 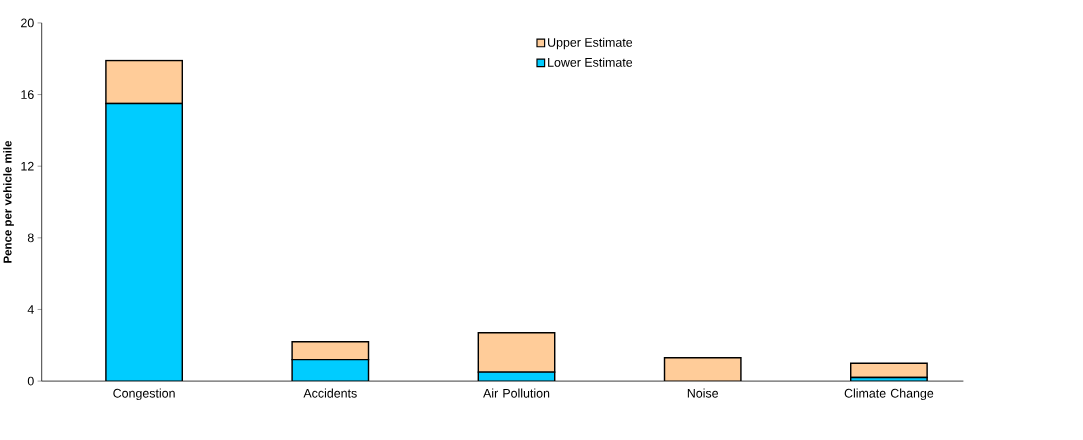 What do you see at coordinates (330, 393) in the screenshot?
I see `x-tick-label: Accidents` at bounding box center [330, 393].